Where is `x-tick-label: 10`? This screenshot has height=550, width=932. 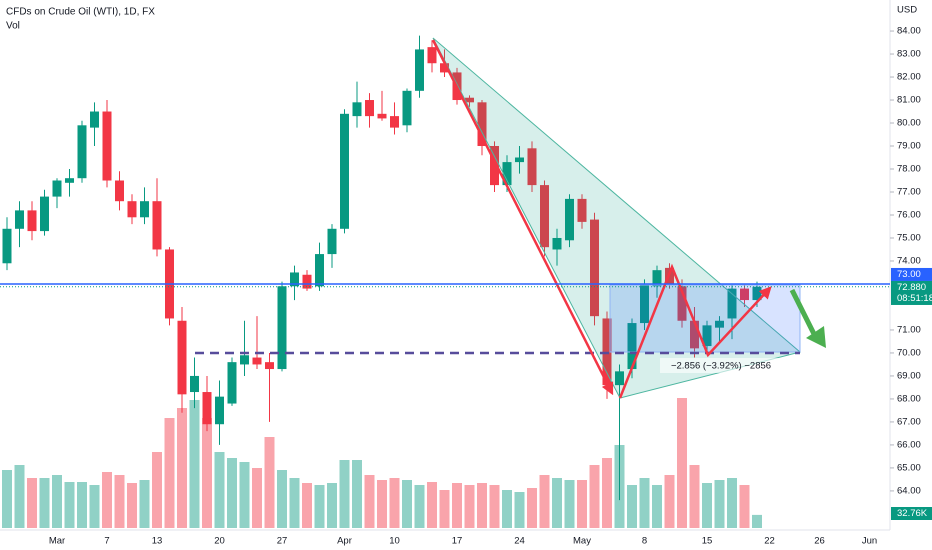
x-tick-label: 10 is located at coordinates (394, 541).